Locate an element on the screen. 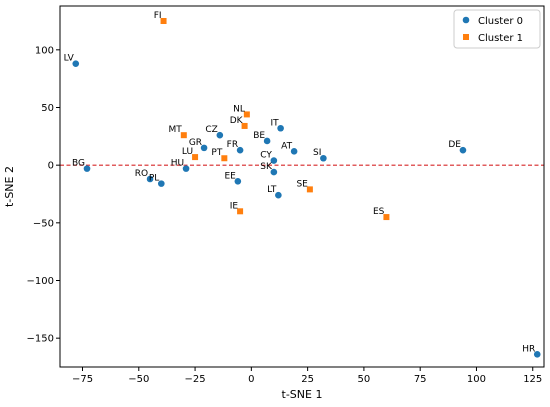 The width and height of the screenshot is (550, 407). point-label-de: DE is located at coordinates (454, 145).